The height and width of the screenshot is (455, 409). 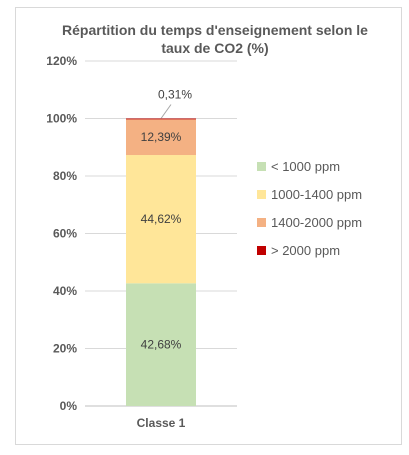 I want to click on legend-label: 1000-1400 ppm, so click(x=316, y=194).